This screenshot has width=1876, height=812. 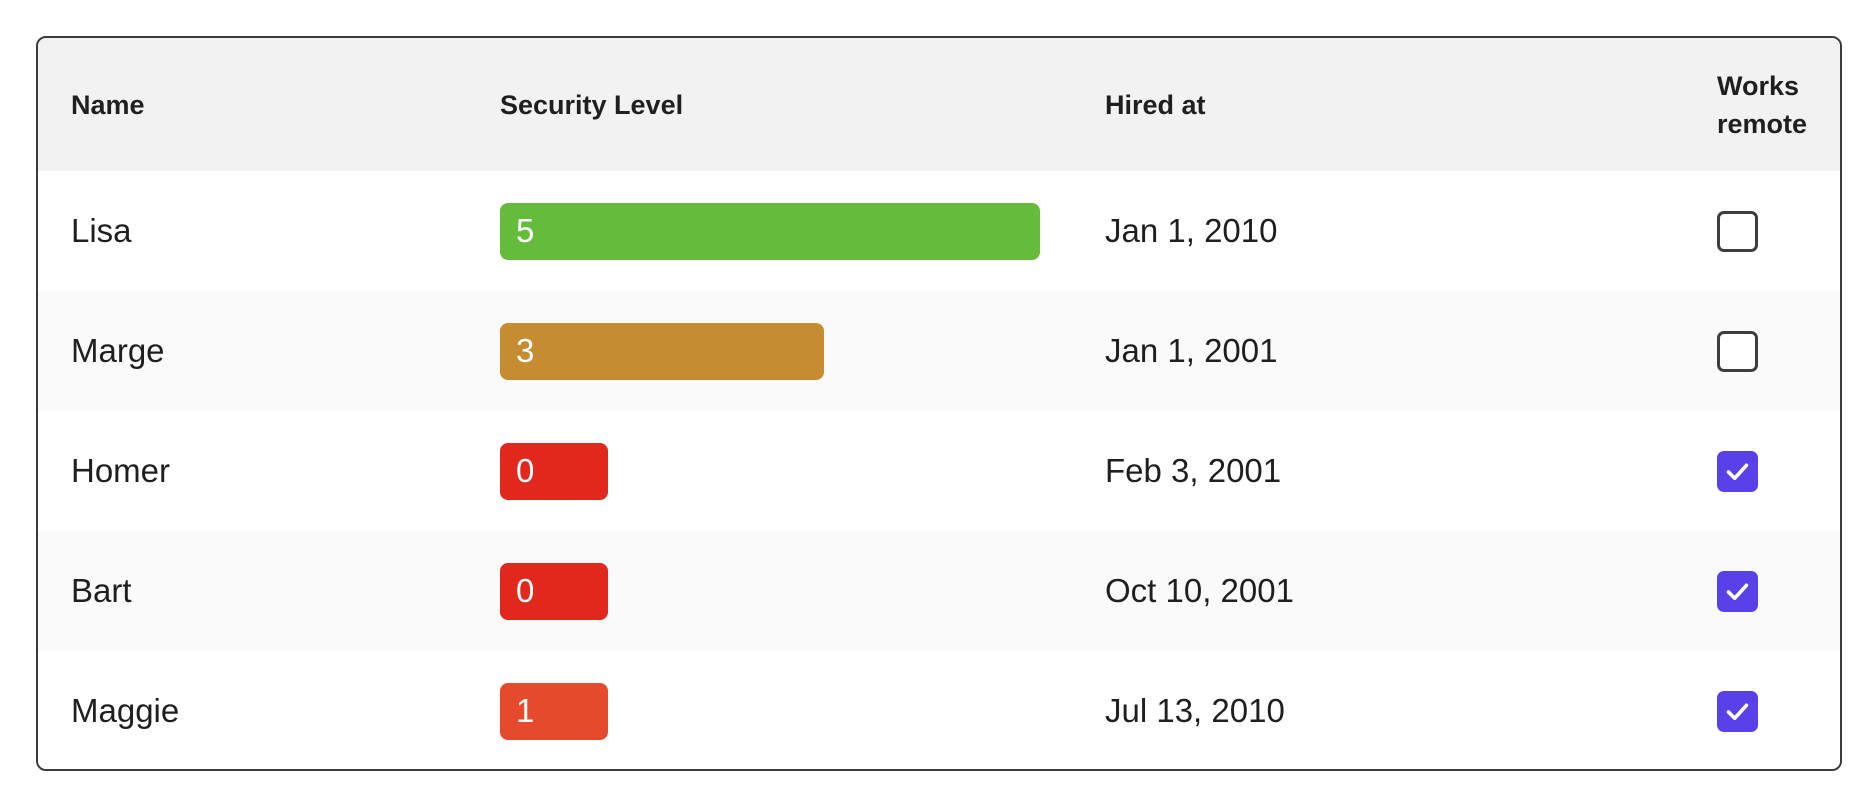 I want to click on table-row: Marge 3 Jan 1, 2001, so click(x=939, y=351).